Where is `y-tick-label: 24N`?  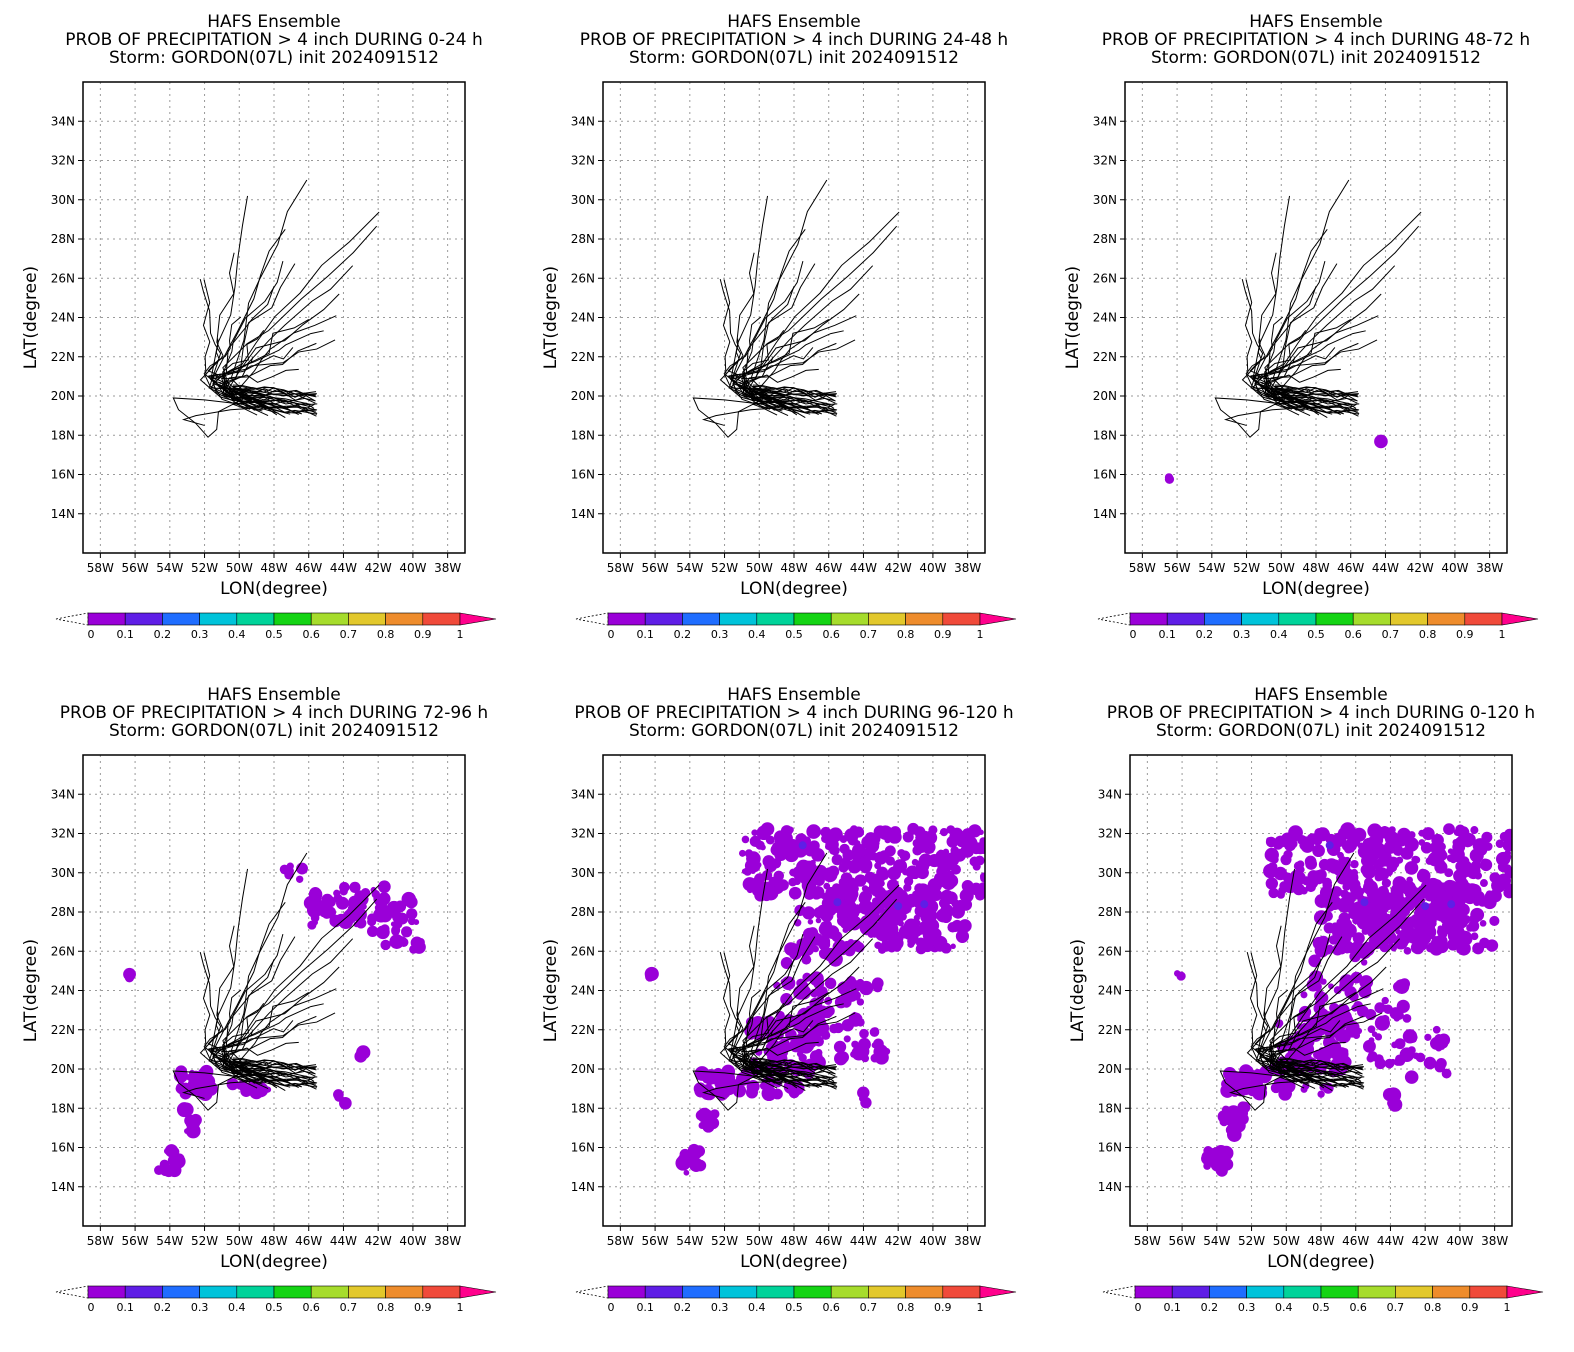
y-tick-label: 24N is located at coordinates (1105, 318).